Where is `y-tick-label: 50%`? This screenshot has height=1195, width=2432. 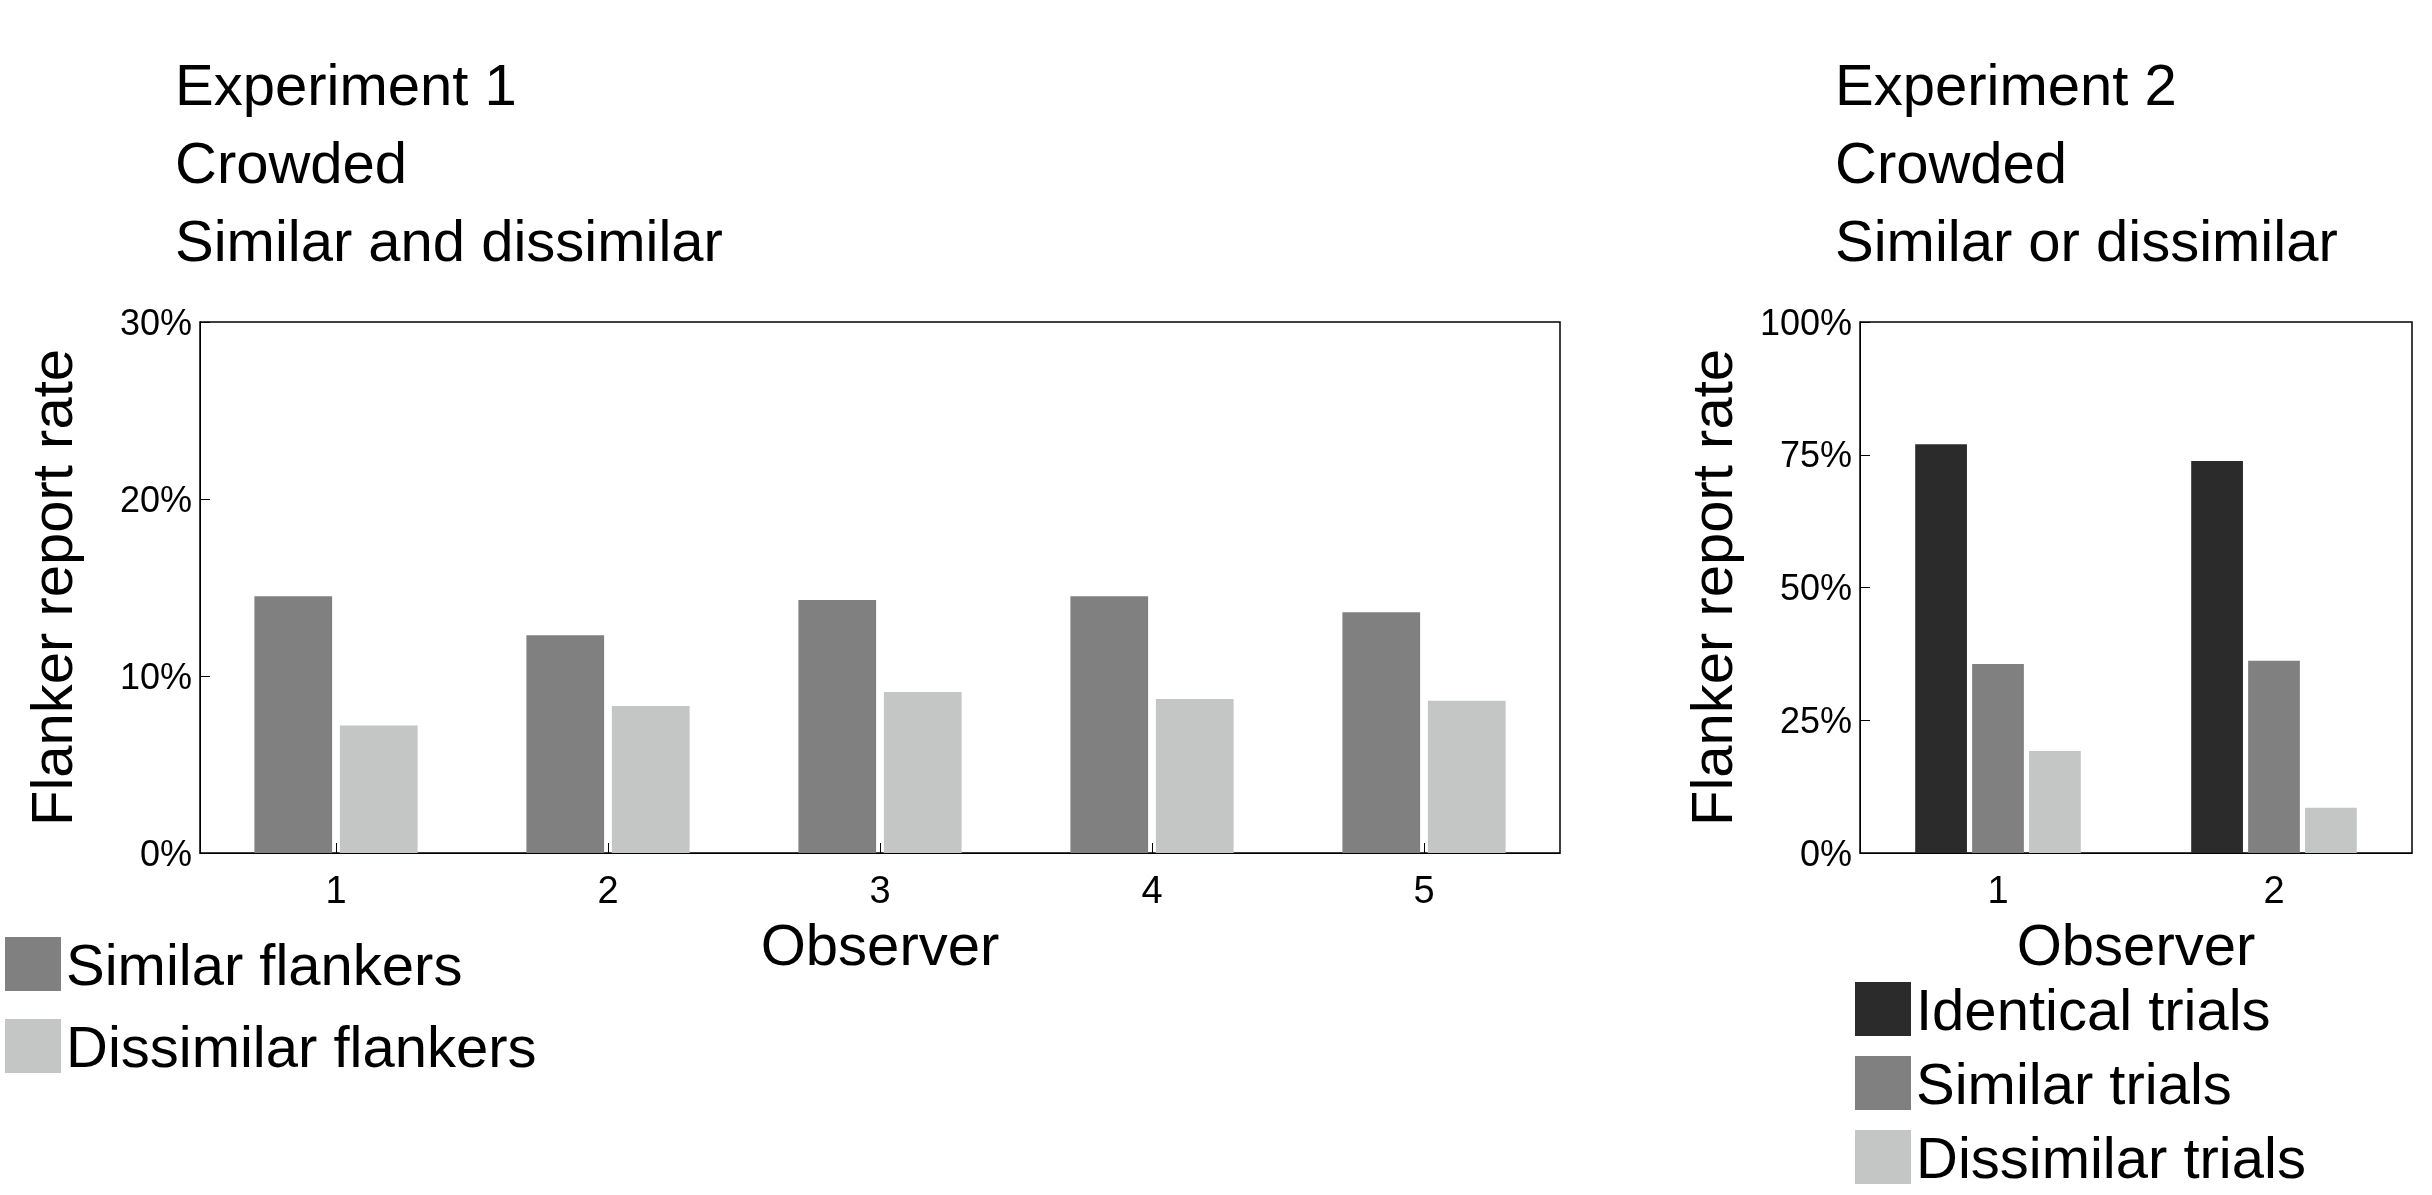
y-tick-label: 50% is located at coordinates (1815, 587).